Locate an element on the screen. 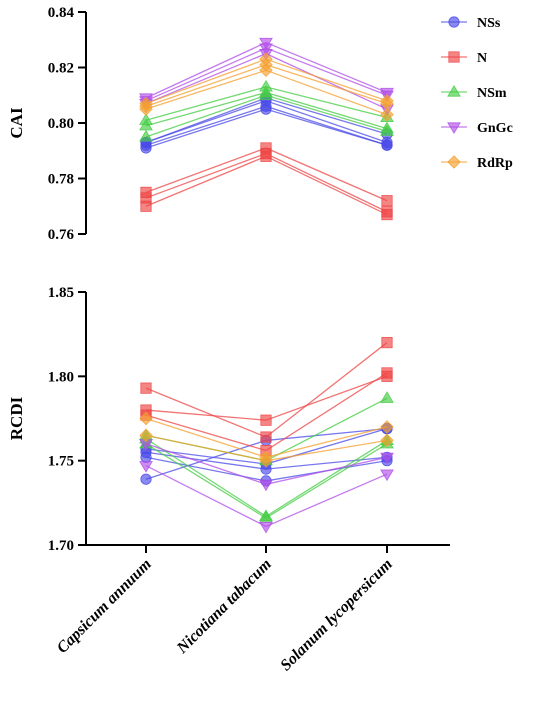 The height and width of the screenshot is (706, 550). legend-item-rdrp: RdRp is located at coordinates (477, 163).